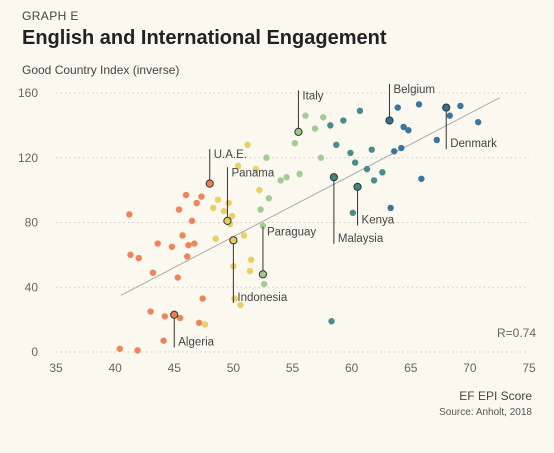 This screenshot has height=453, width=554. Describe the element at coordinates (115, 368) in the screenshot. I see `x-tick-40: 40` at that location.